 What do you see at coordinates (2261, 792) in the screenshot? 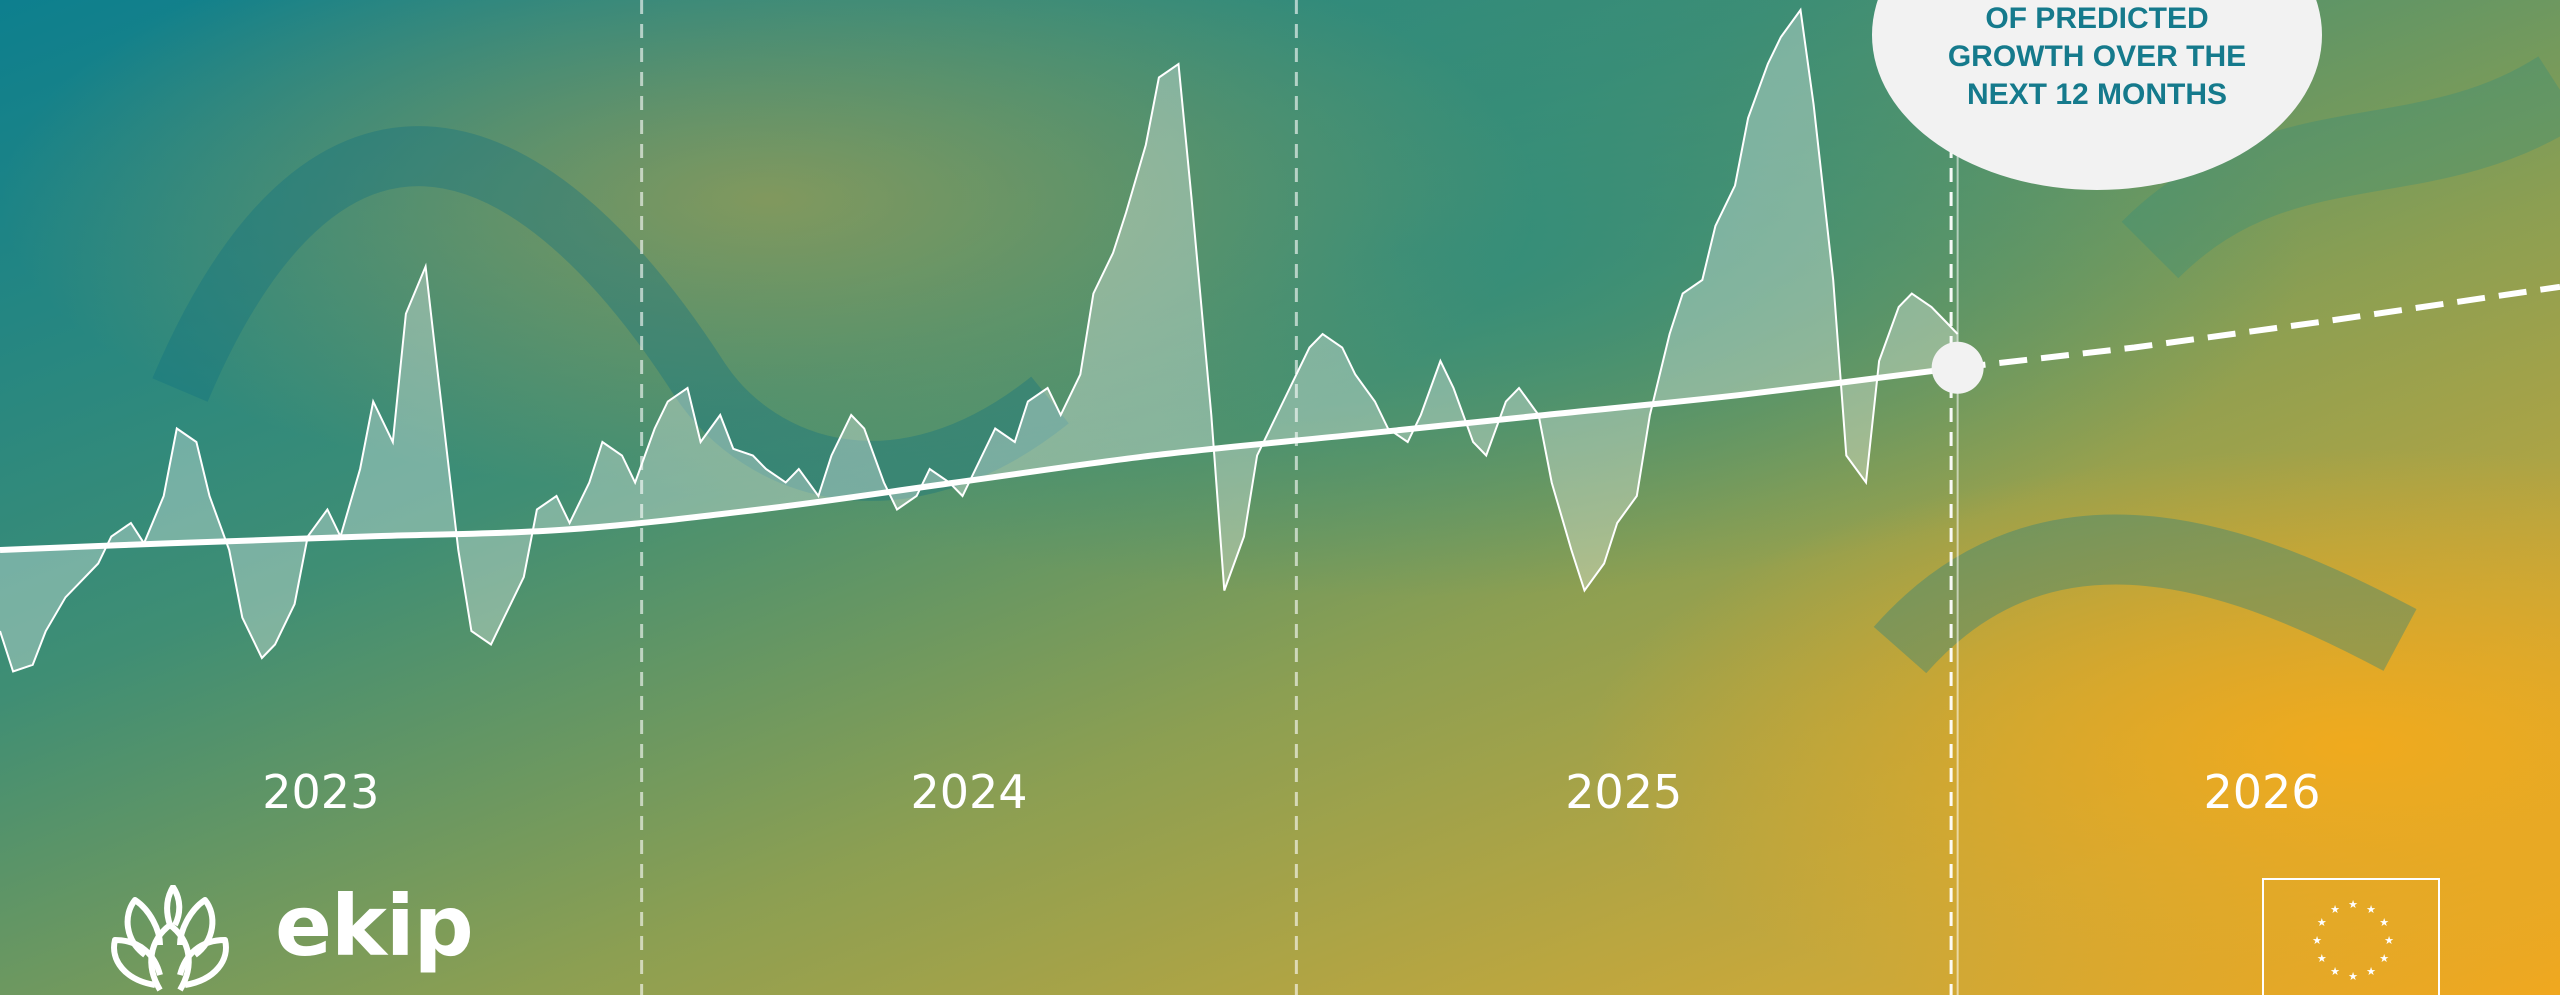
I see `x-tick-label-2026: 2026` at bounding box center [2261, 792].